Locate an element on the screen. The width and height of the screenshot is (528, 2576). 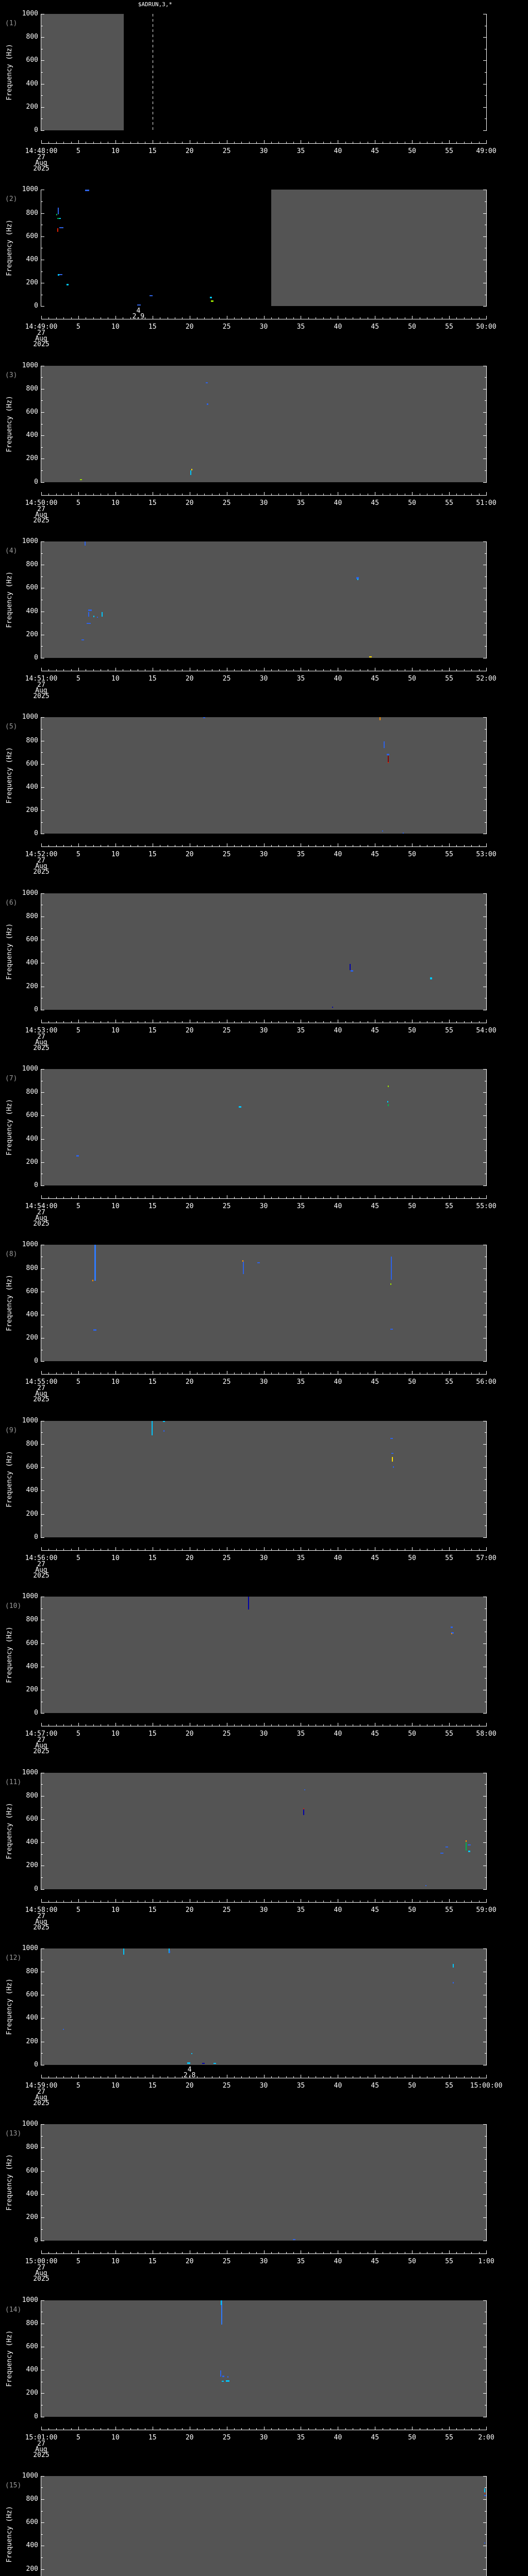
x-start-label: 14:56:00 is located at coordinates (41, 1558).